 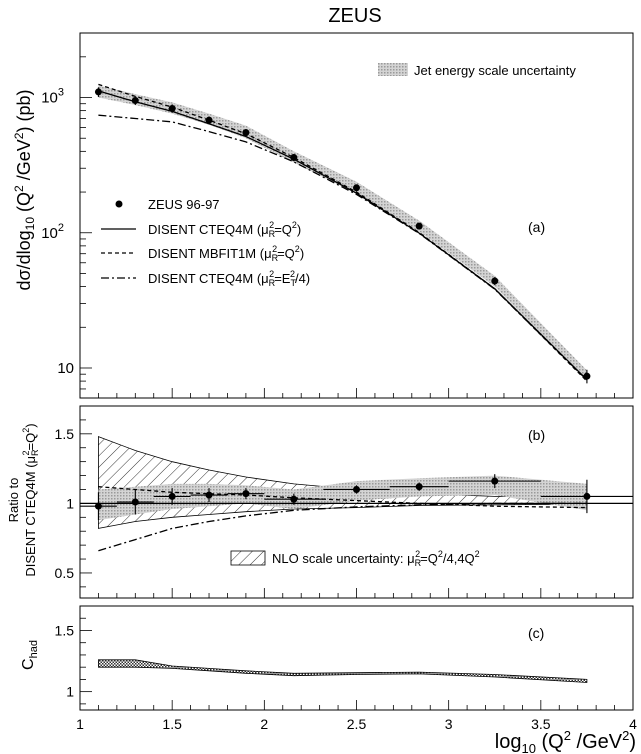 I want to click on legend-jes-swatch, so click(x=393, y=69).